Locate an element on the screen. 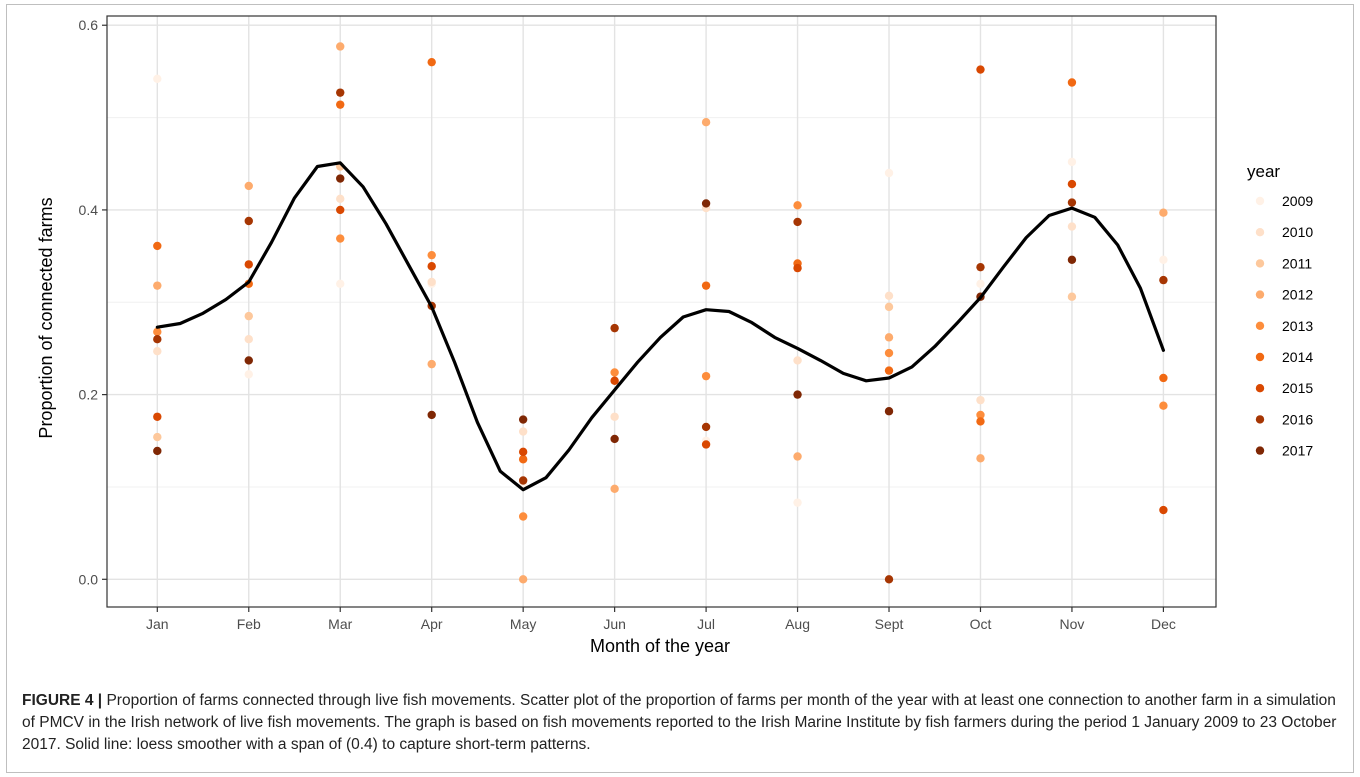  x-axis-label: Month of the year is located at coordinates (660, 646).